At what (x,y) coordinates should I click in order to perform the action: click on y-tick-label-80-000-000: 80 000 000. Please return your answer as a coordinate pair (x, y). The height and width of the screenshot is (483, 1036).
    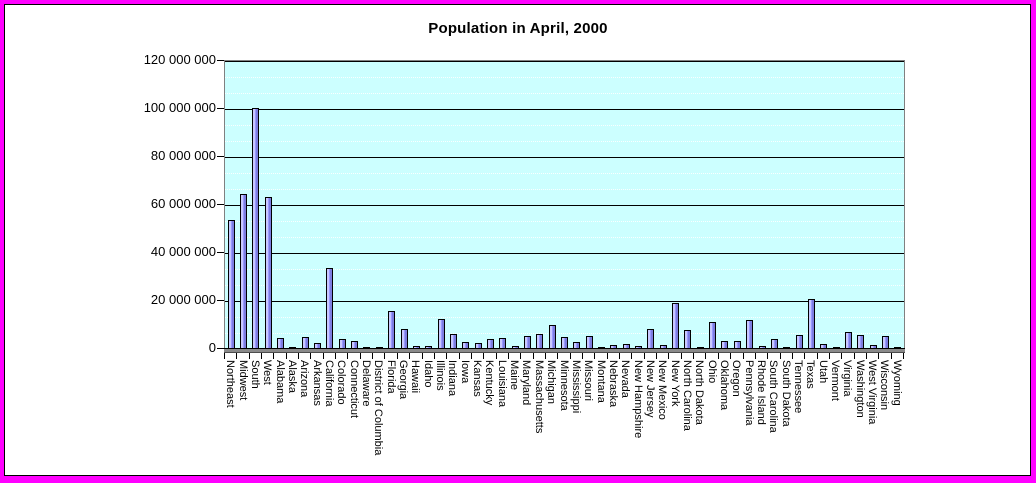
    Looking at the image, I should click on (183, 155).